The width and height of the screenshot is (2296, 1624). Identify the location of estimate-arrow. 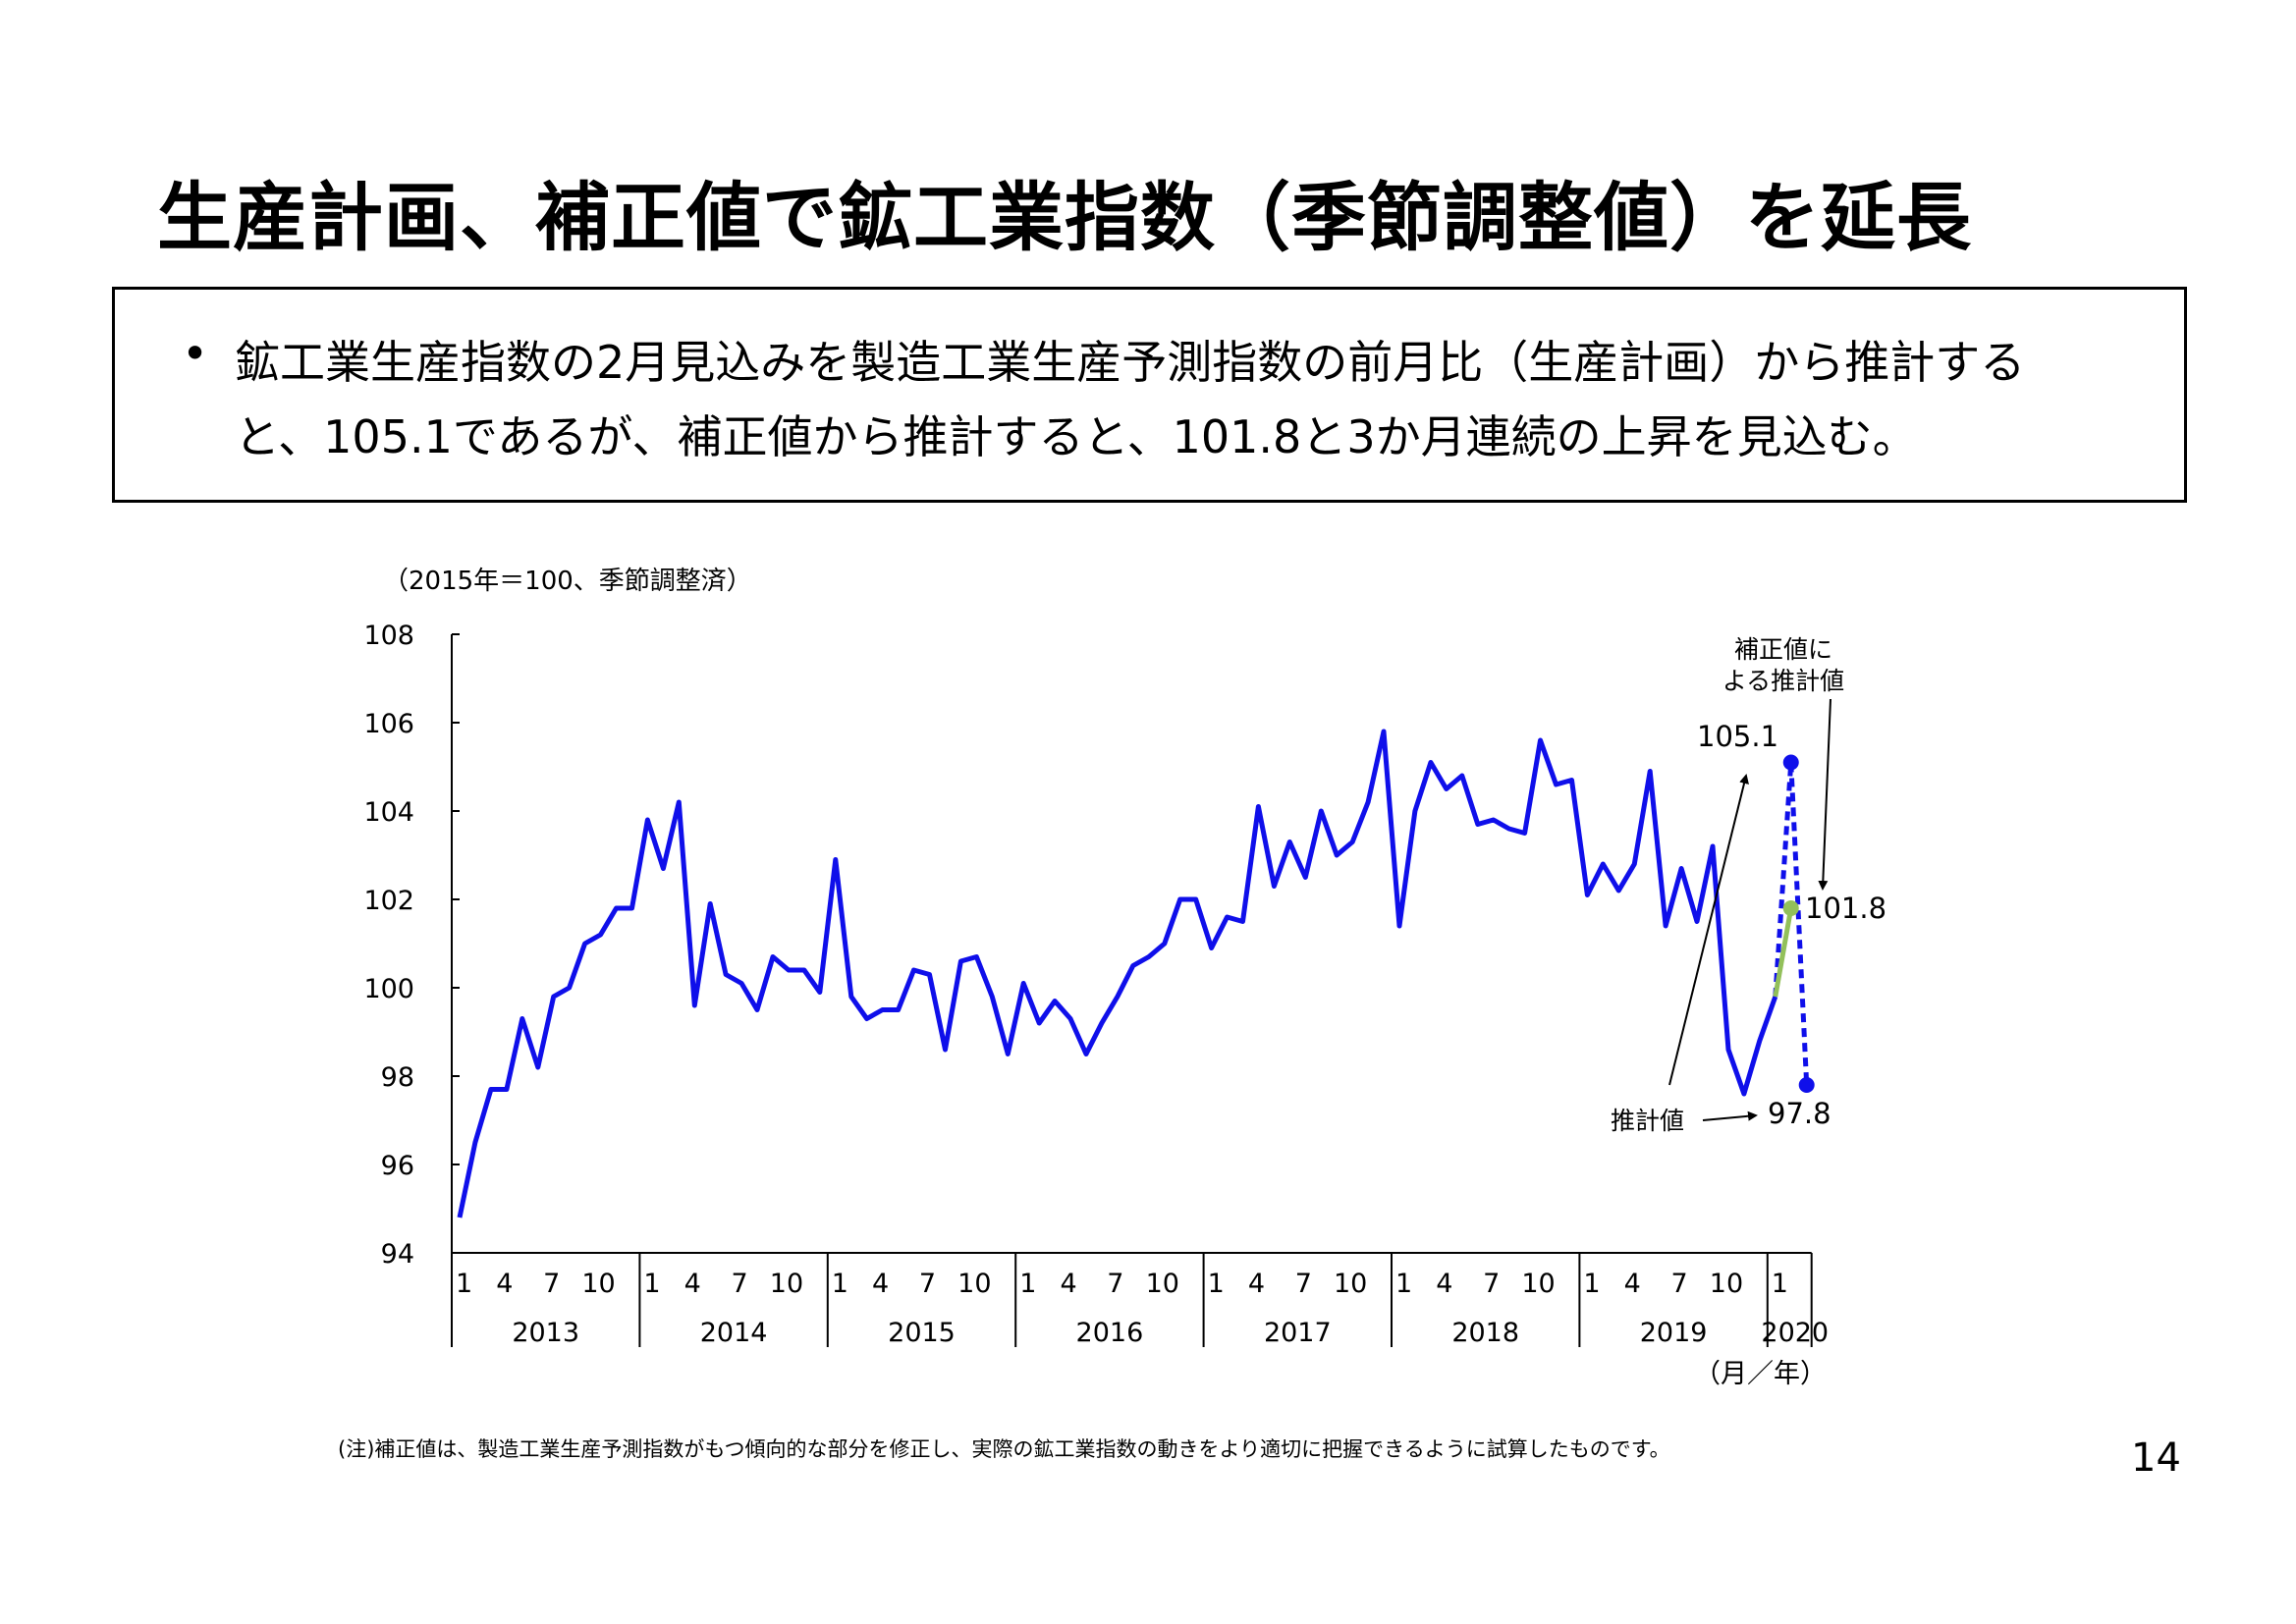
(1730, 1115).